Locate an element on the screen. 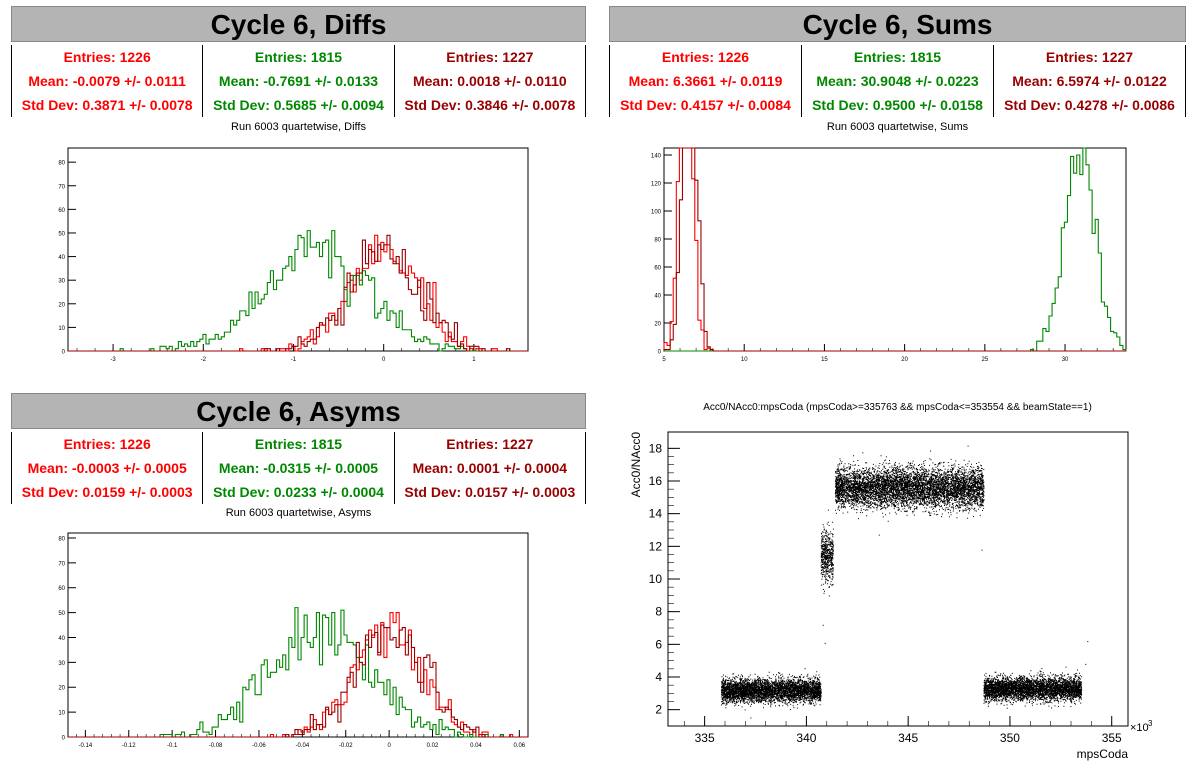 This screenshot has width=1196, height=772. y-tick-label: 4 is located at coordinates (658, 677).